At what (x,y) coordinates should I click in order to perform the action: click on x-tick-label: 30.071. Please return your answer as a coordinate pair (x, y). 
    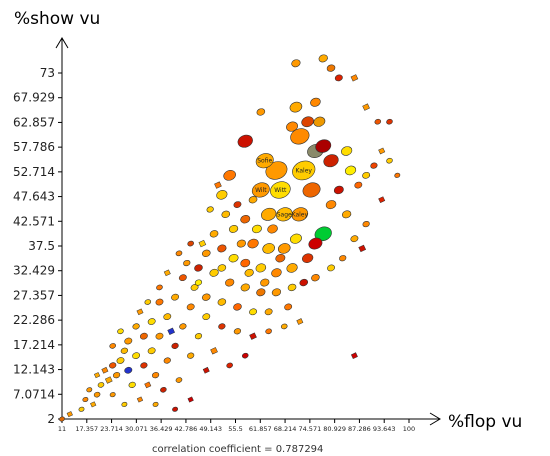
    Looking at the image, I should click on (136, 429).